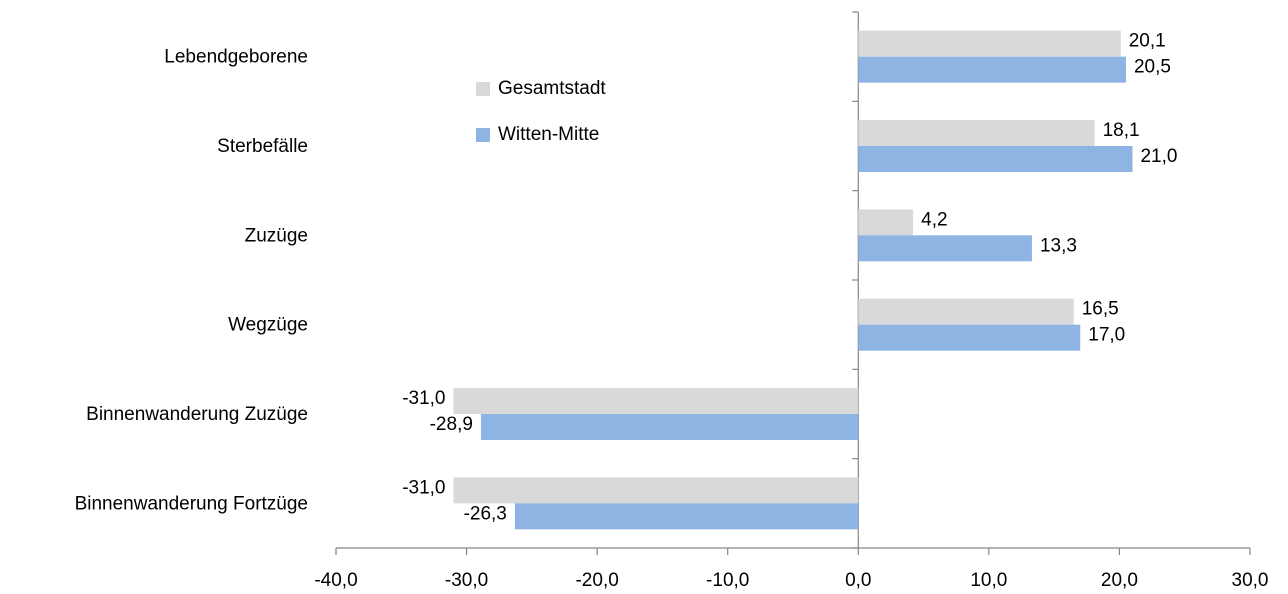  Describe the element at coordinates (268, 325) in the screenshot. I see `y-tick-label: Wegzüge` at that location.